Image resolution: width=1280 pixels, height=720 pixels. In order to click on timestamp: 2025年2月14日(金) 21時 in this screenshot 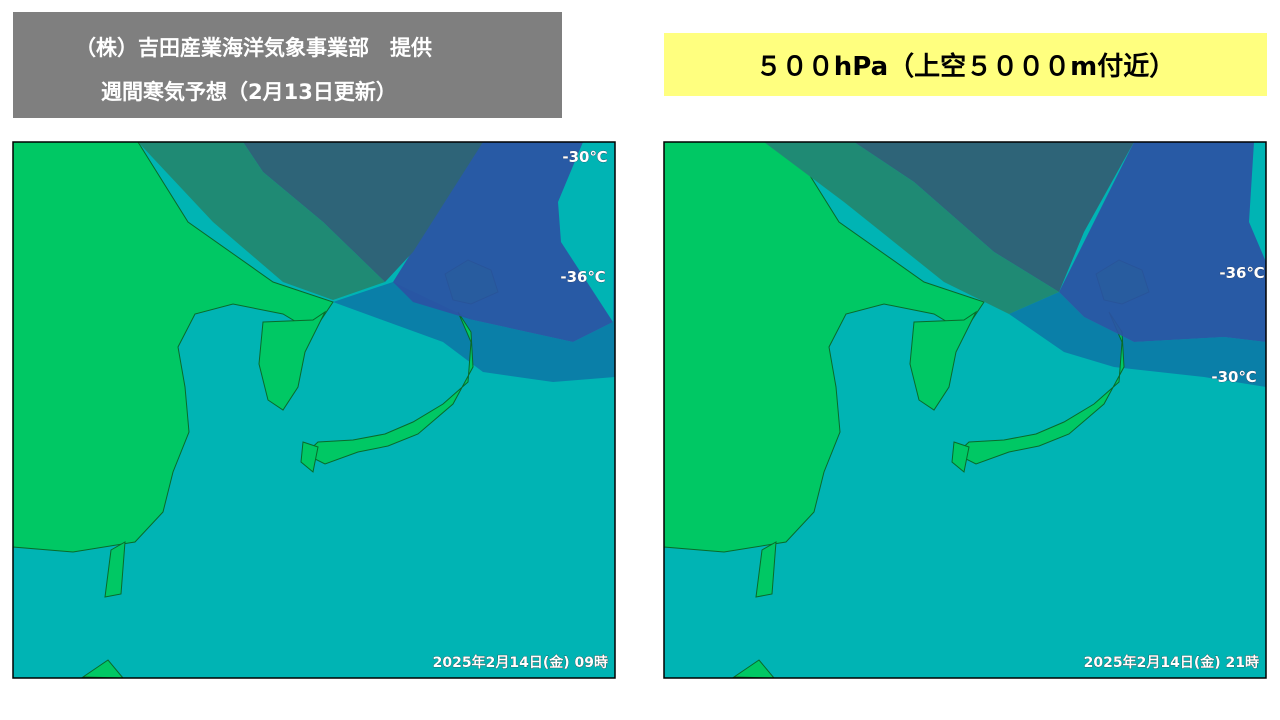, I will do `click(1171, 662)`.